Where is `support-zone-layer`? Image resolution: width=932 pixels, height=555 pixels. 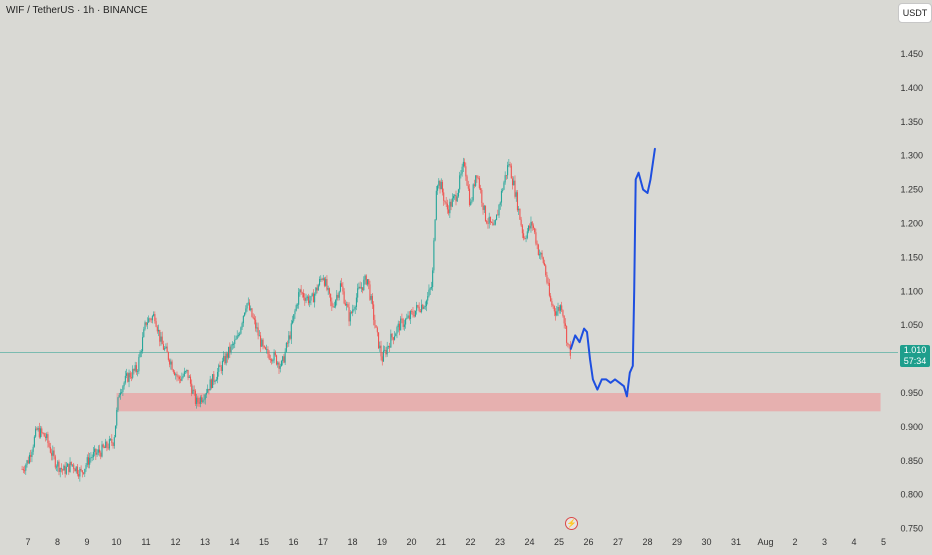 support-zone-layer is located at coordinates (498, 402).